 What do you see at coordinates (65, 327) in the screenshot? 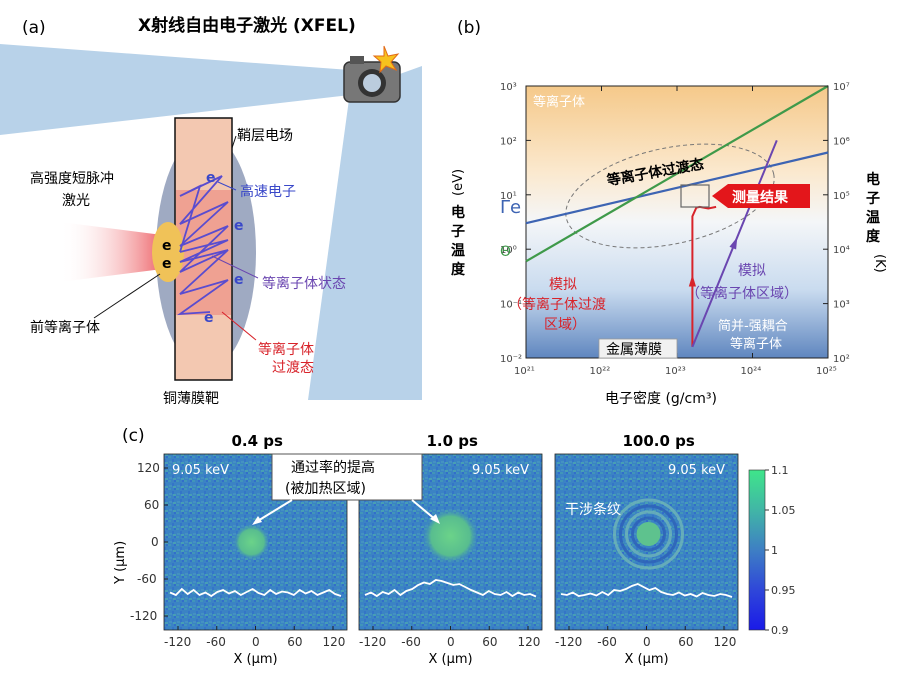
I see `label-preplasma: 前等离子体` at bounding box center [65, 327].